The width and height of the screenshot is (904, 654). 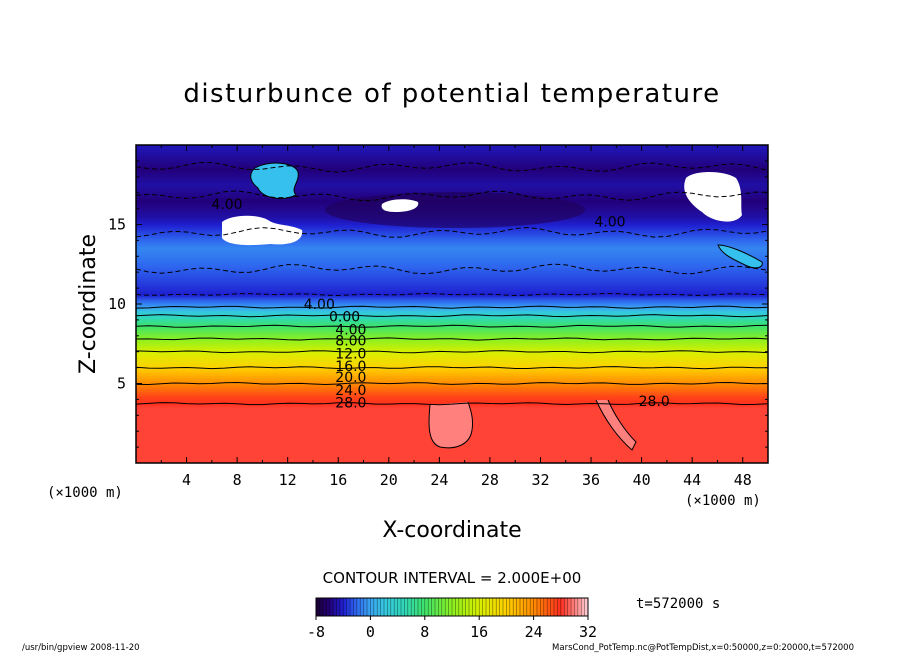 What do you see at coordinates (389, 480) in the screenshot?
I see `x-tick-label: 20` at bounding box center [389, 480].